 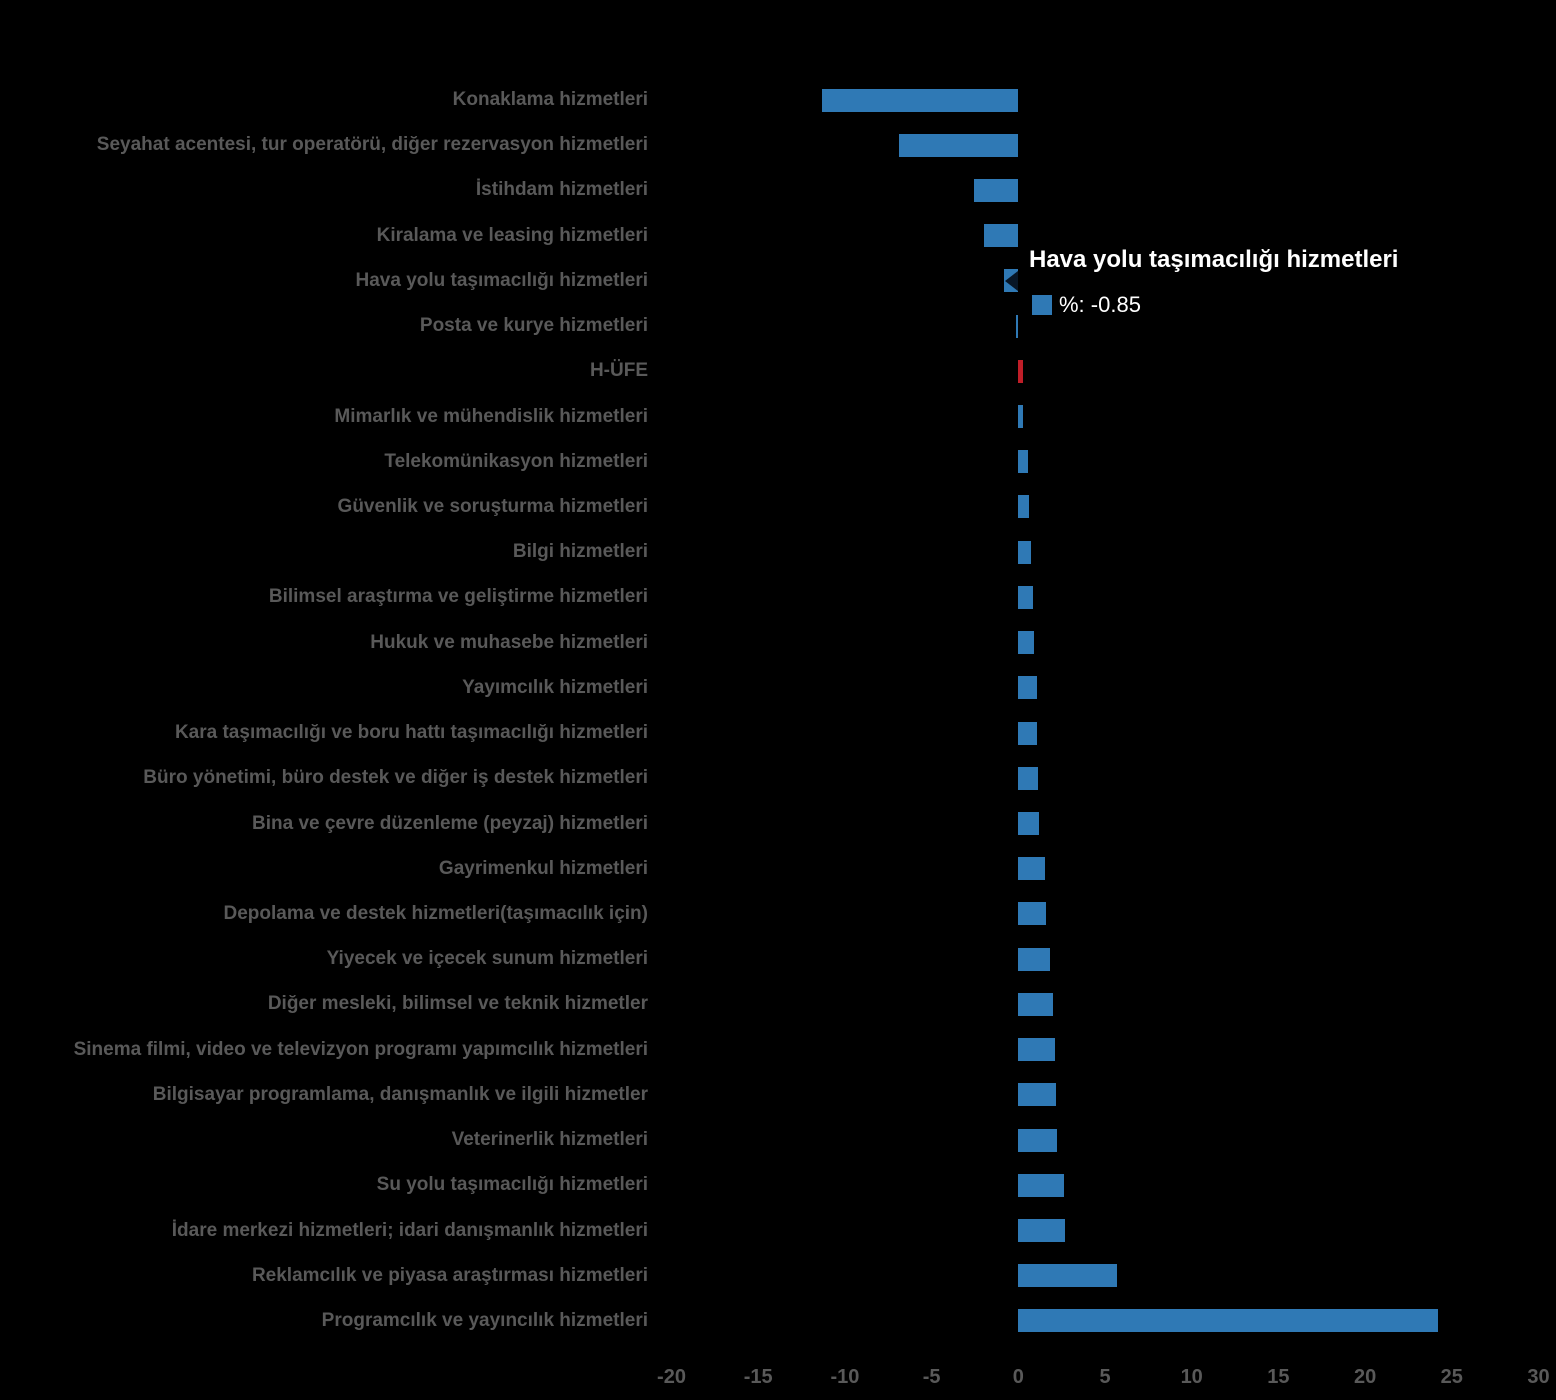 What do you see at coordinates (1214, 259) in the screenshot?
I see `tooltip-title: Hava yolu taşımacılığı hizmetleri` at bounding box center [1214, 259].